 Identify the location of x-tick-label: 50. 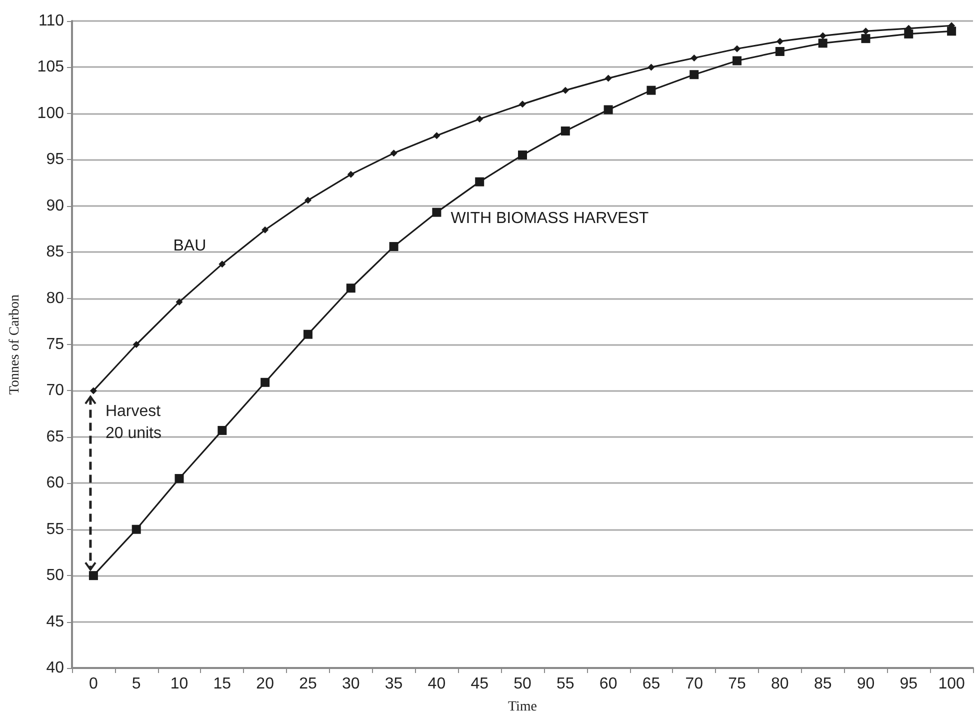
(523, 684).